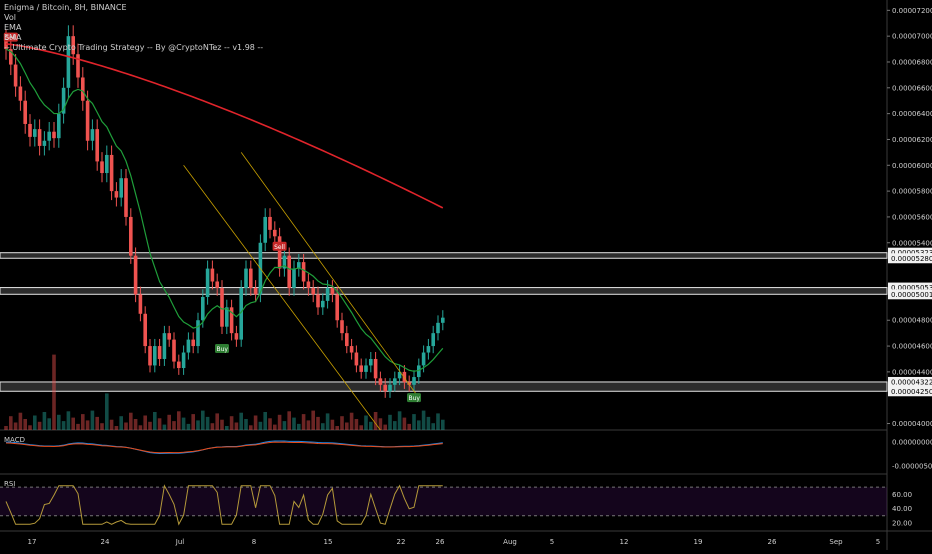  I want to click on level-label: 0.00004322, so click(911, 382).